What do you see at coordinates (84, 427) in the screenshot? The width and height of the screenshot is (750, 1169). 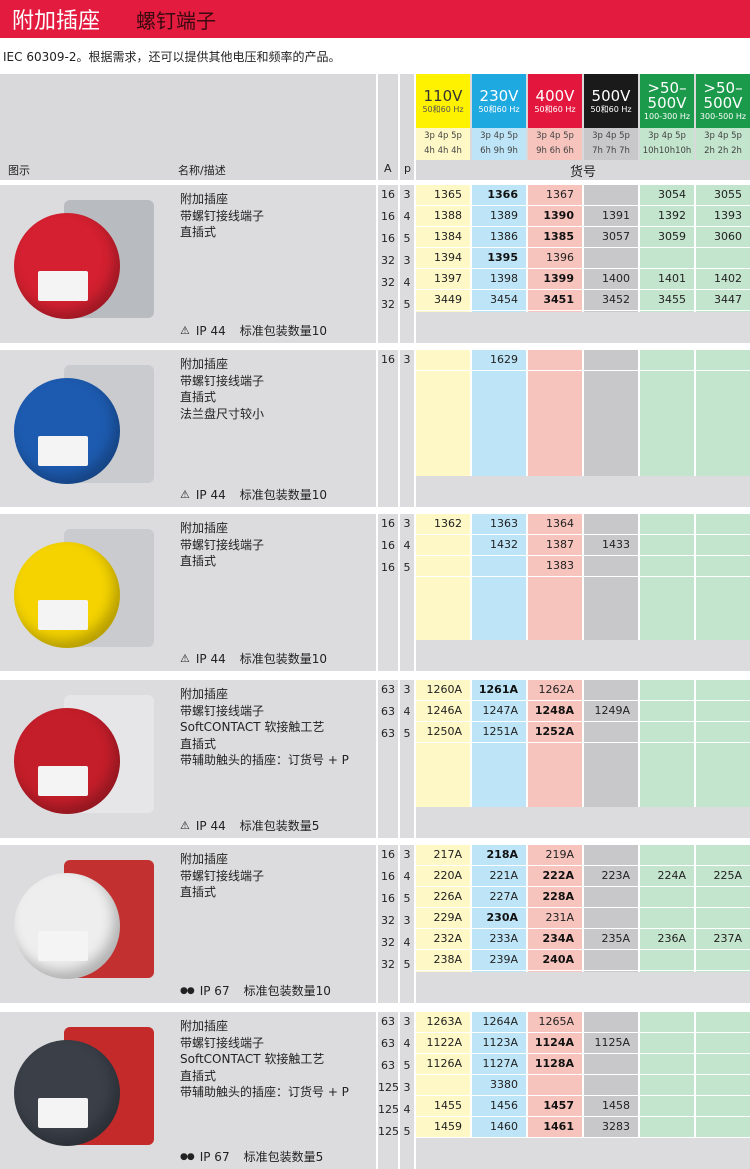 I see `product-image-blue-socket` at bounding box center [84, 427].